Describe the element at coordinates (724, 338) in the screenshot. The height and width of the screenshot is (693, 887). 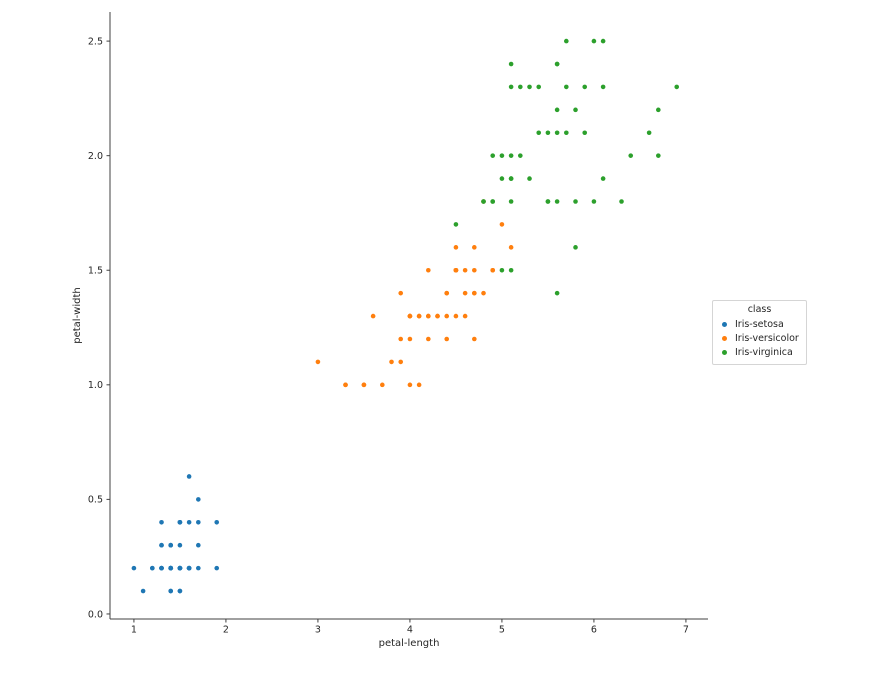
I see `versicolor-marker-icon` at that location.